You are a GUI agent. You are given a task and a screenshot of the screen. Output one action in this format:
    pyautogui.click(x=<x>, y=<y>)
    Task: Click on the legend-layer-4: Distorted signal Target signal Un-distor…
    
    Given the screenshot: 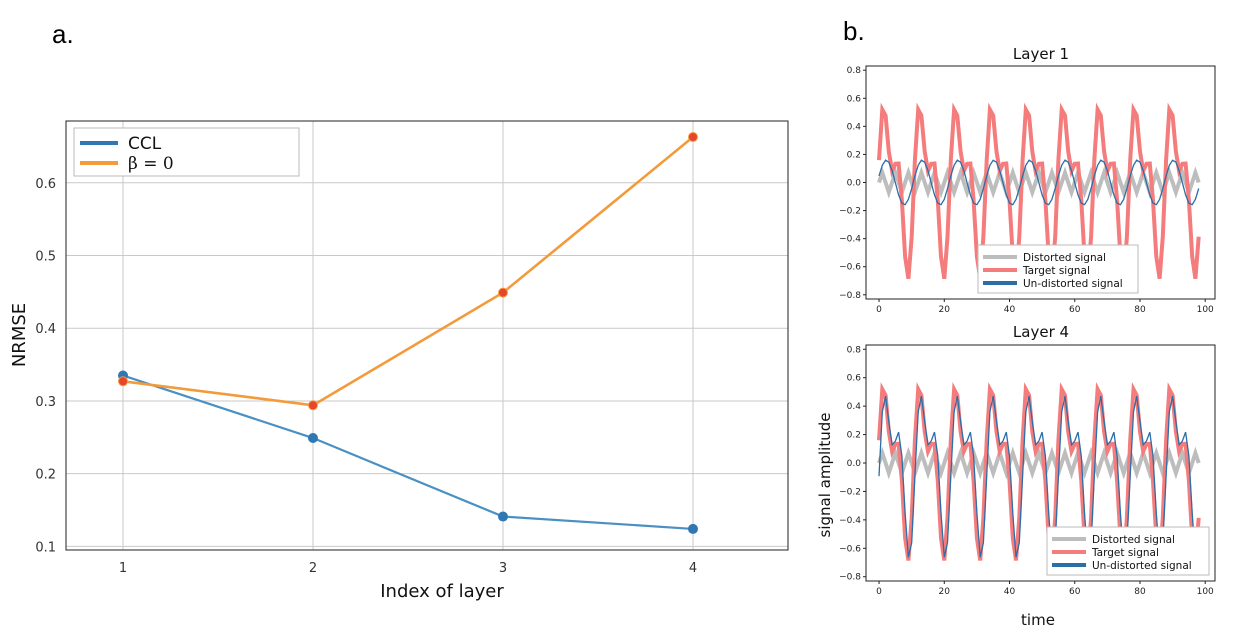 What is the action you would take?
    pyautogui.click(x=1128, y=551)
    